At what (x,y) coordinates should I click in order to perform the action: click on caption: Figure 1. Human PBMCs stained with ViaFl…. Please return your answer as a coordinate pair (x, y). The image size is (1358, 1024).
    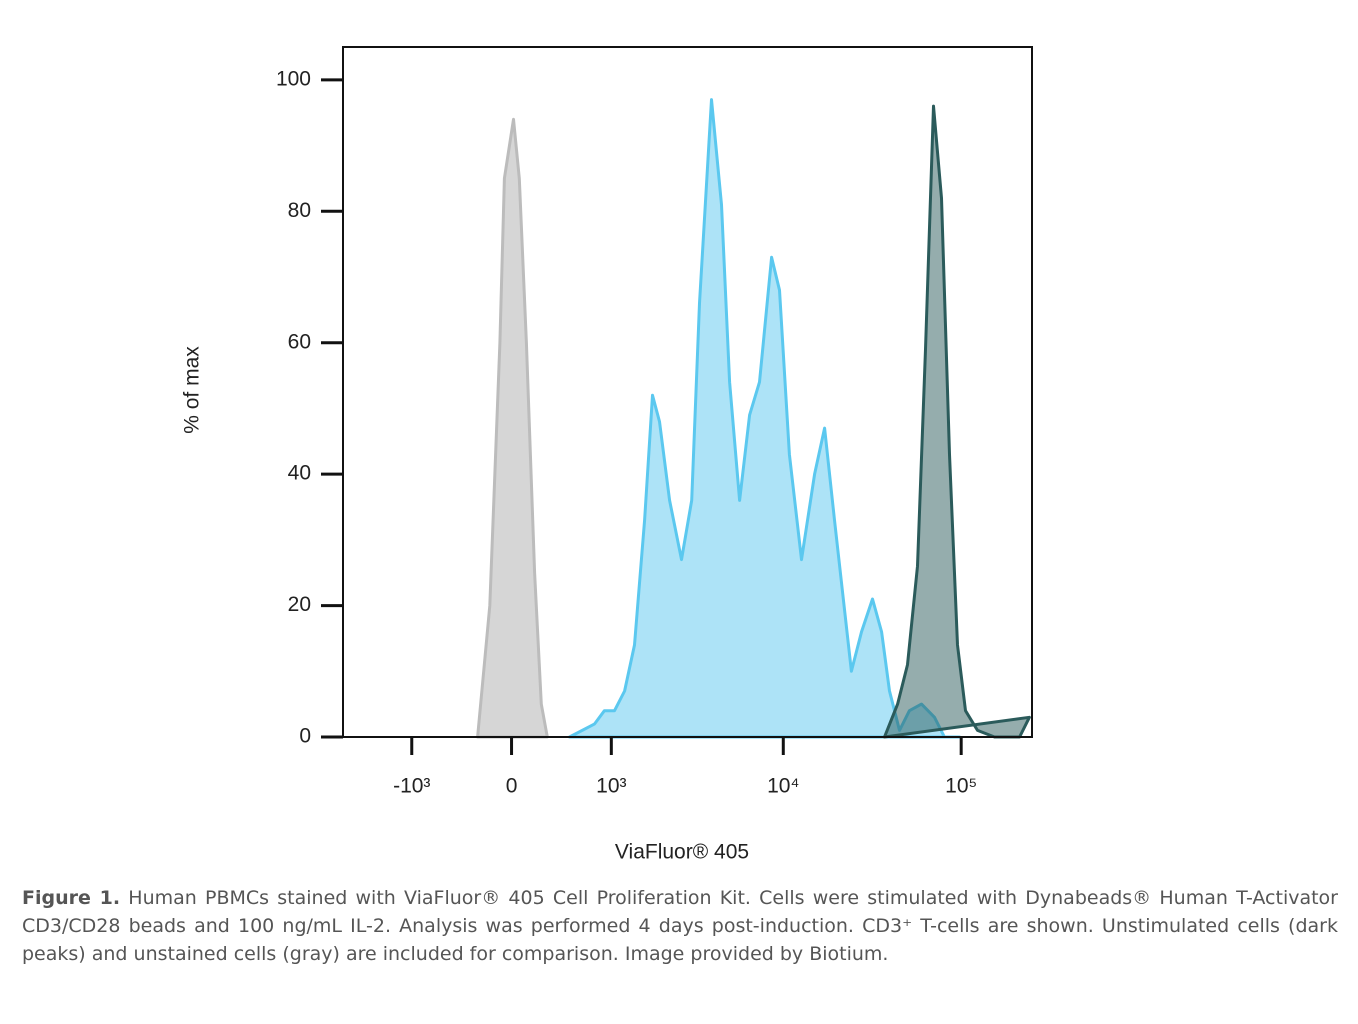
    Looking at the image, I should click on (680, 926).